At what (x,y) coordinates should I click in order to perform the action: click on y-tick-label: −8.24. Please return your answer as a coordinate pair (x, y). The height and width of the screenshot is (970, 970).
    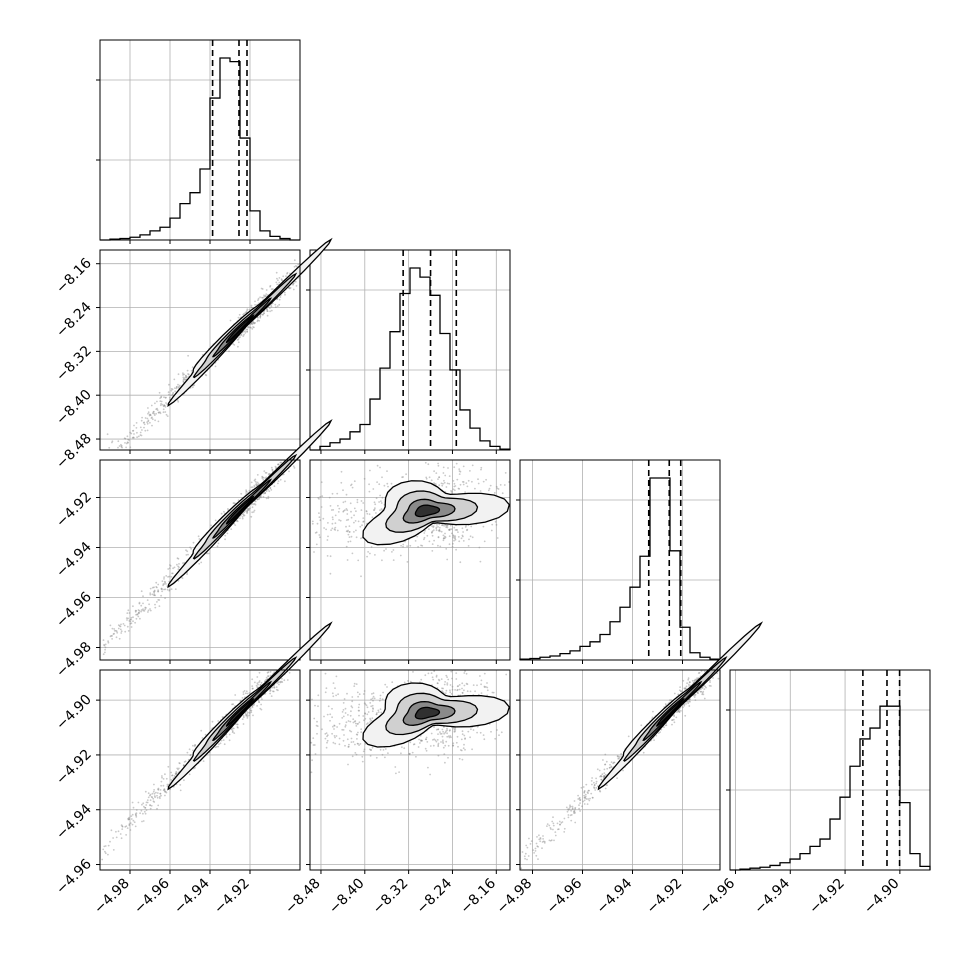
    Looking at the image, I should click on (74, 320).